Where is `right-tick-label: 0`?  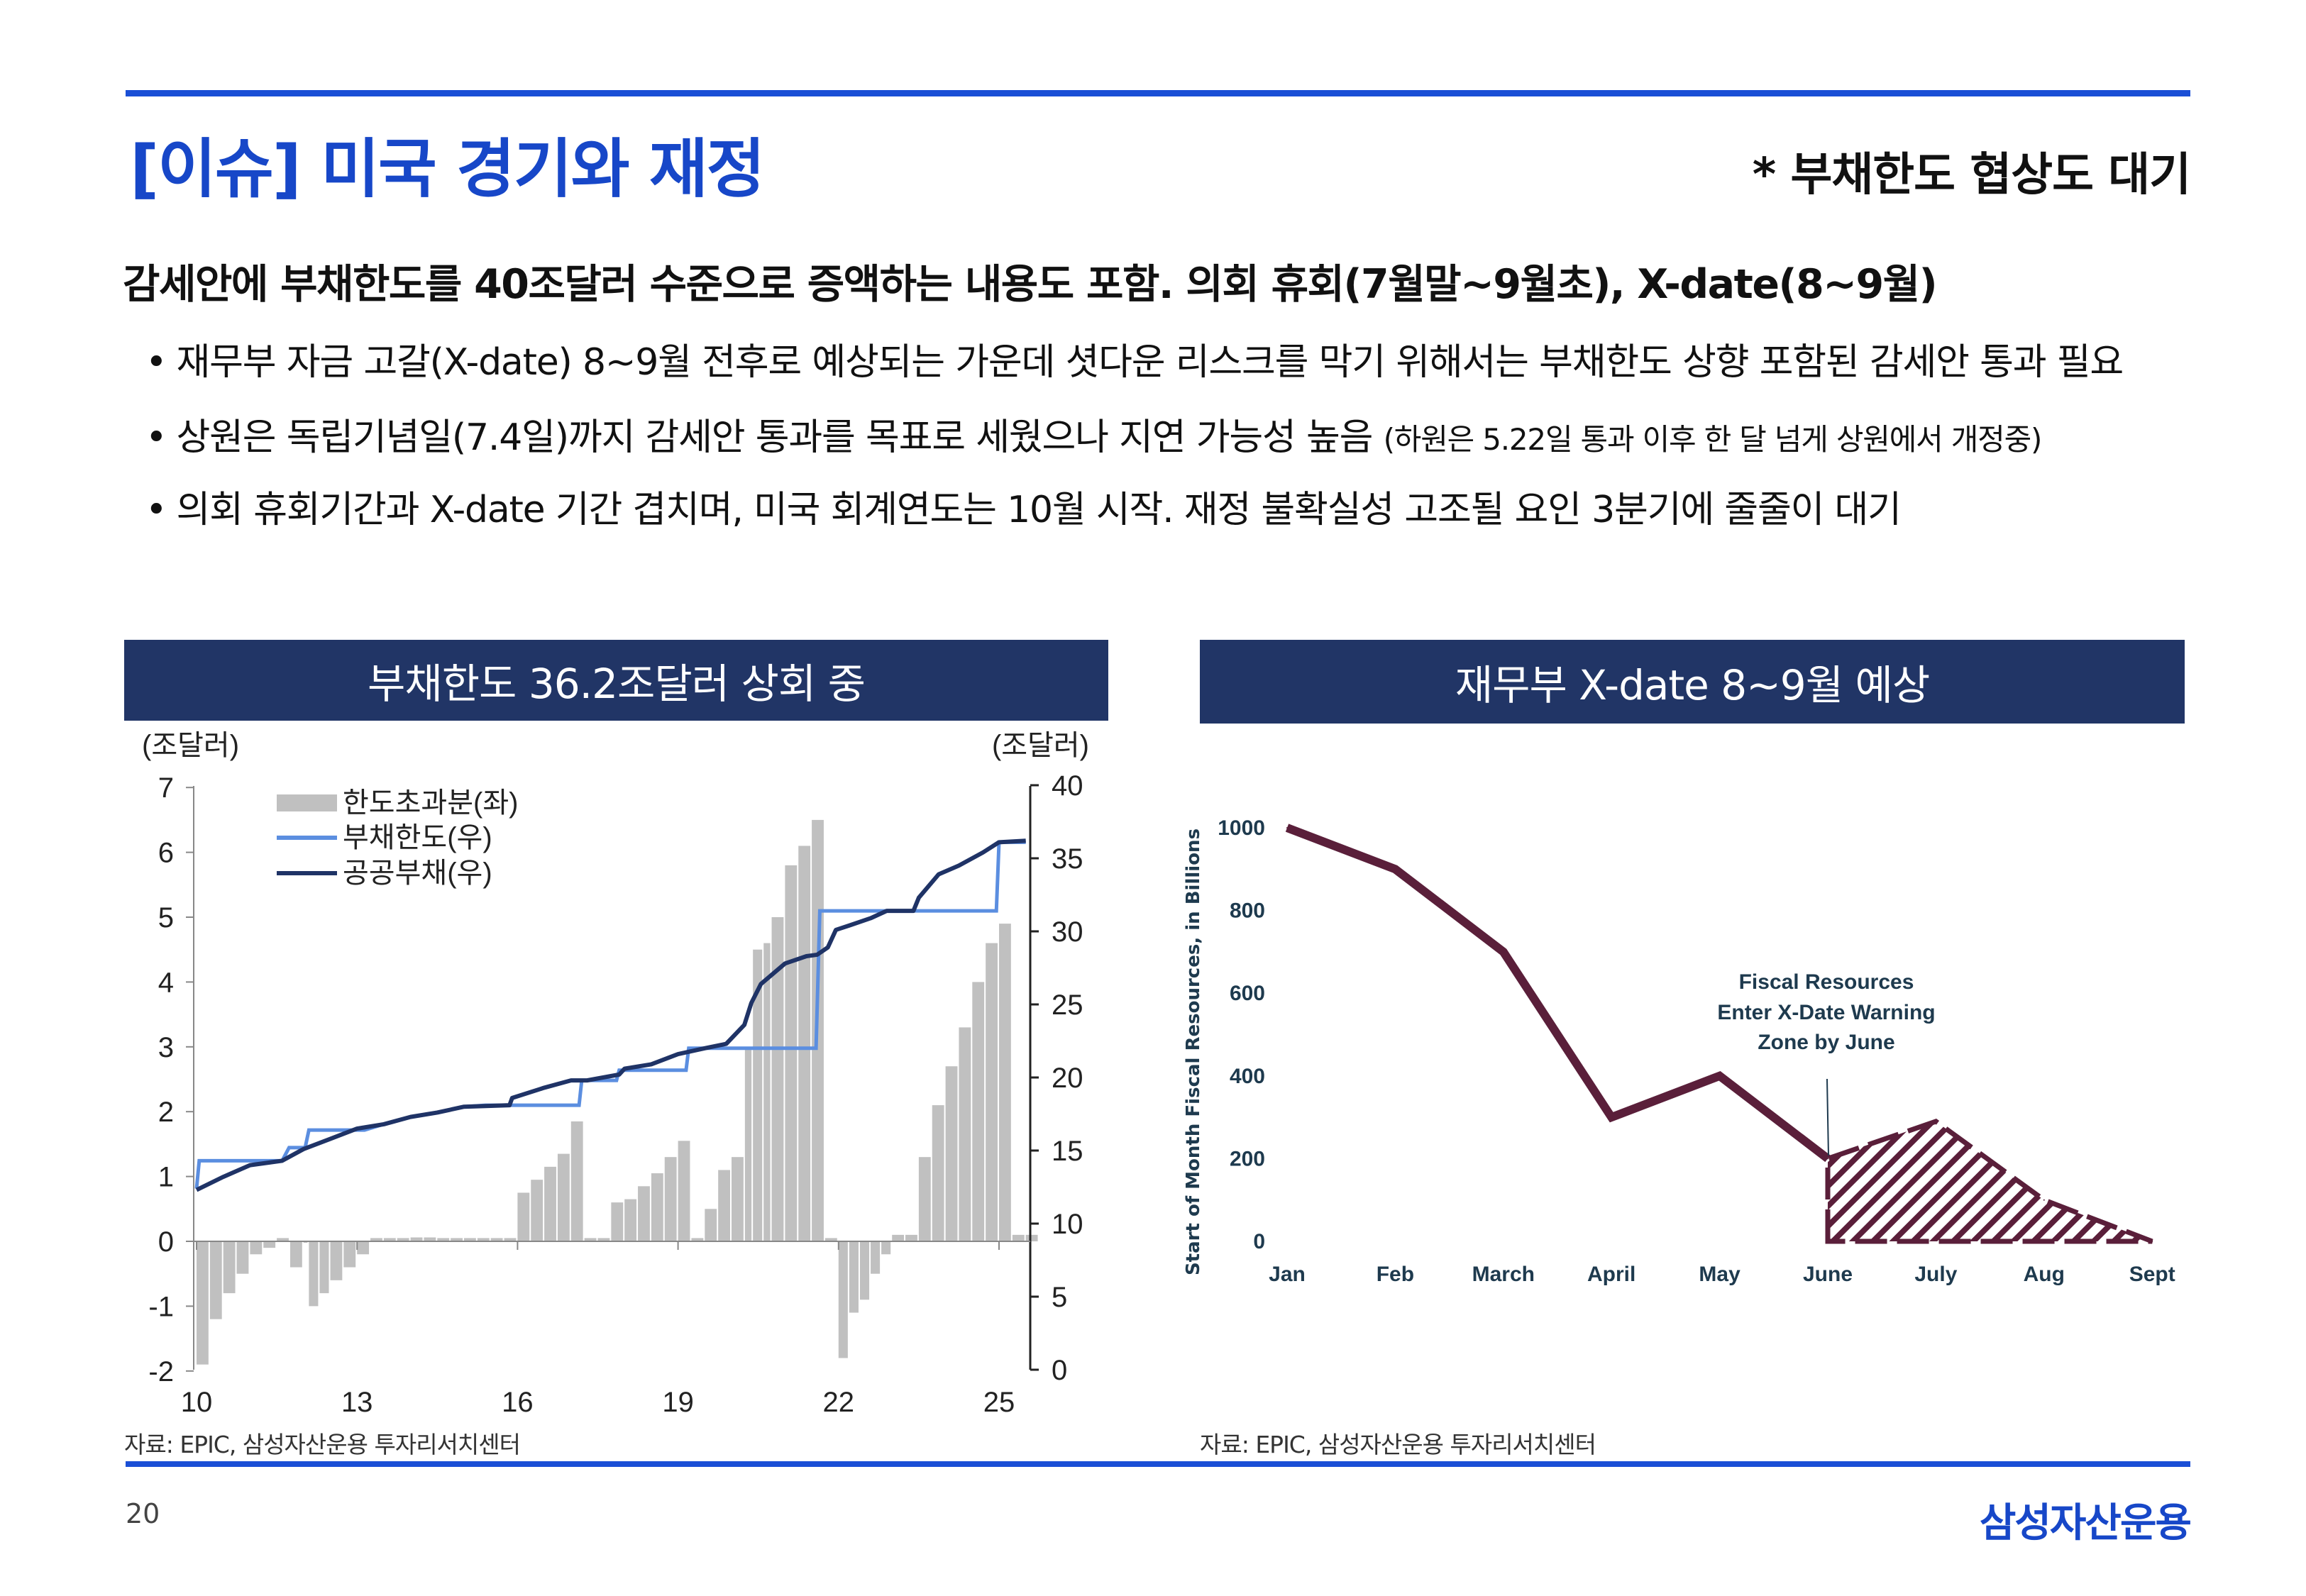 right-tick-label: 0 is located at coordinates (1059, 1370).